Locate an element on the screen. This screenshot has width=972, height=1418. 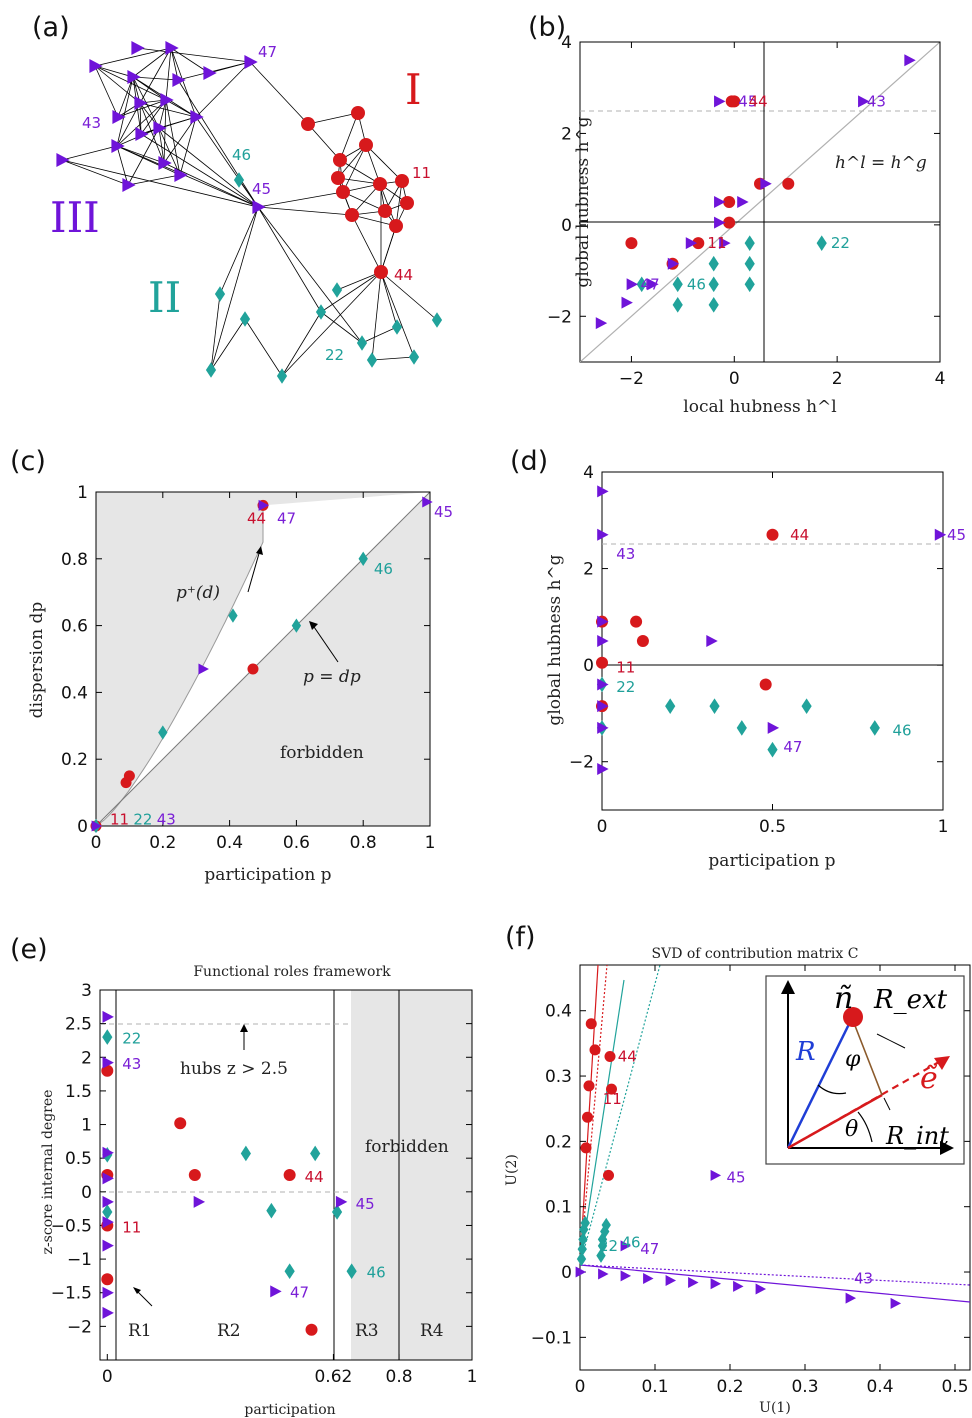
tick-label: −0.5 is located at coordinates (71, 1226).